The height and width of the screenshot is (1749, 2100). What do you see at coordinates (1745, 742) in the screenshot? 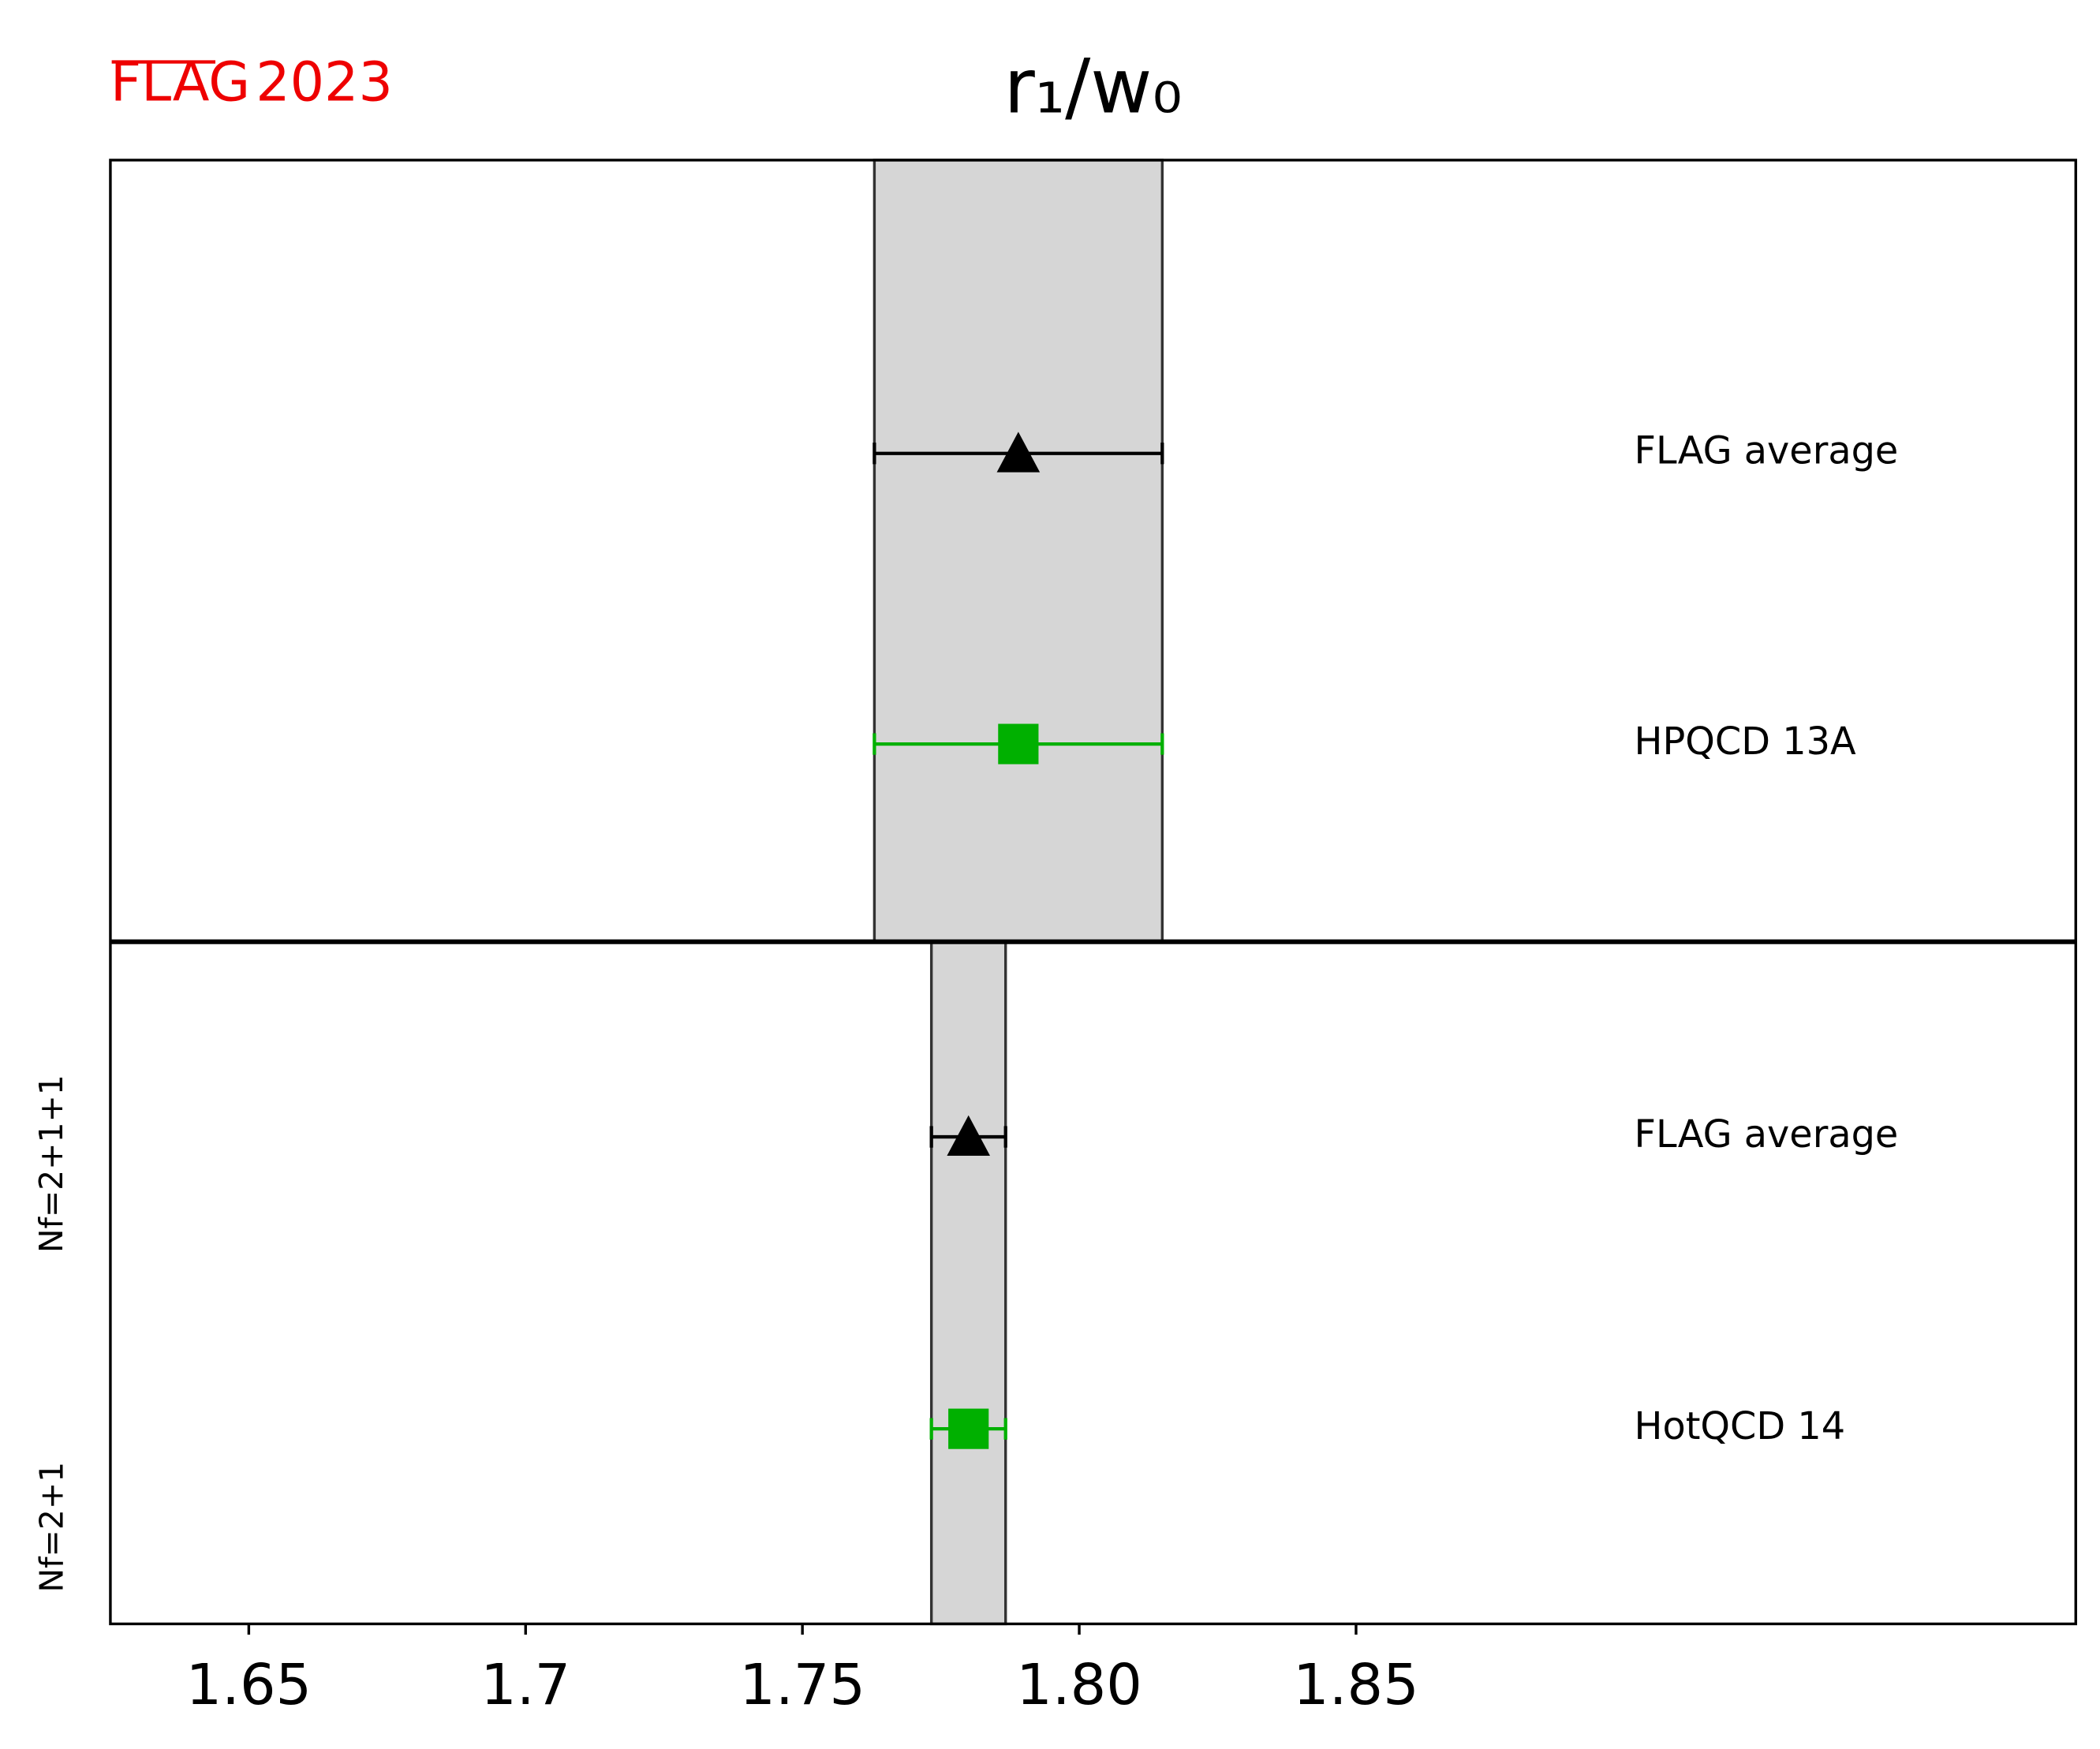
I see `entry-label: HPQCD 13A` at bounding box center [1745, 742].